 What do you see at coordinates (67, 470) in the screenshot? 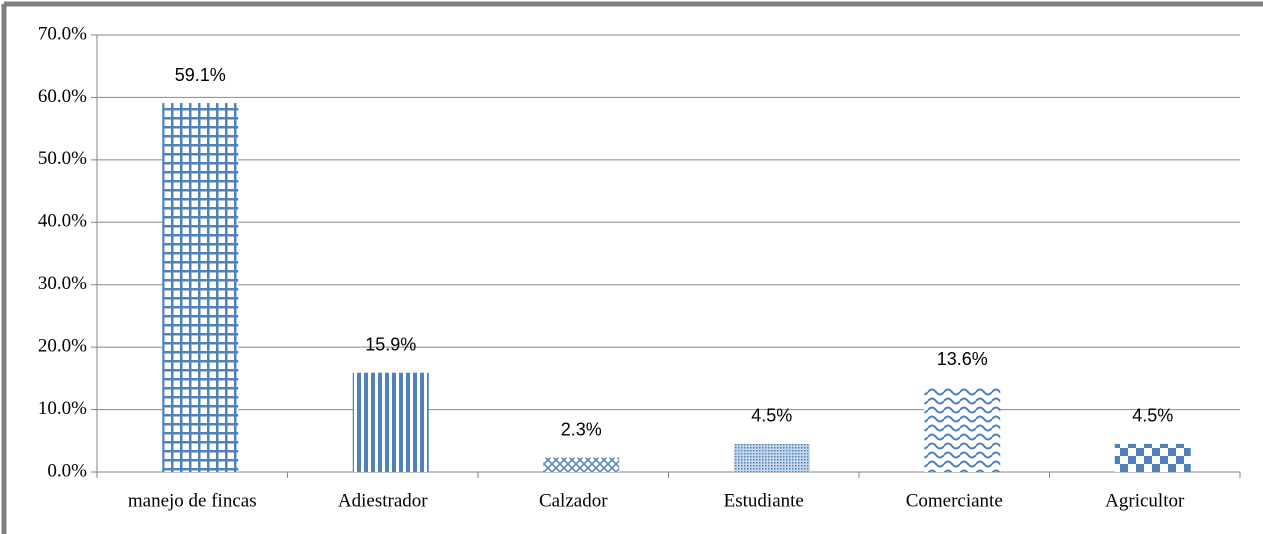
I see `y-tick-label: 0.0%` at bounding box center [67, 470].